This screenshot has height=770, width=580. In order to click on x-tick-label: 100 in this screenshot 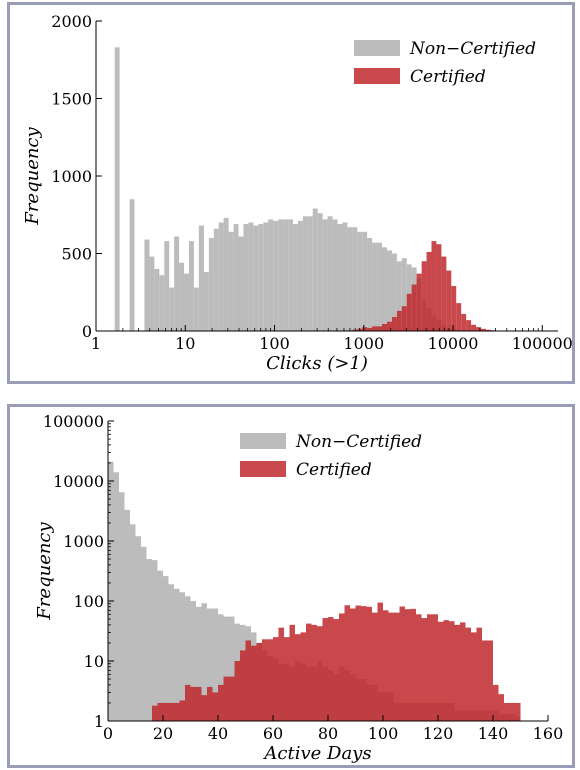, I will do `click(383, 733)`.